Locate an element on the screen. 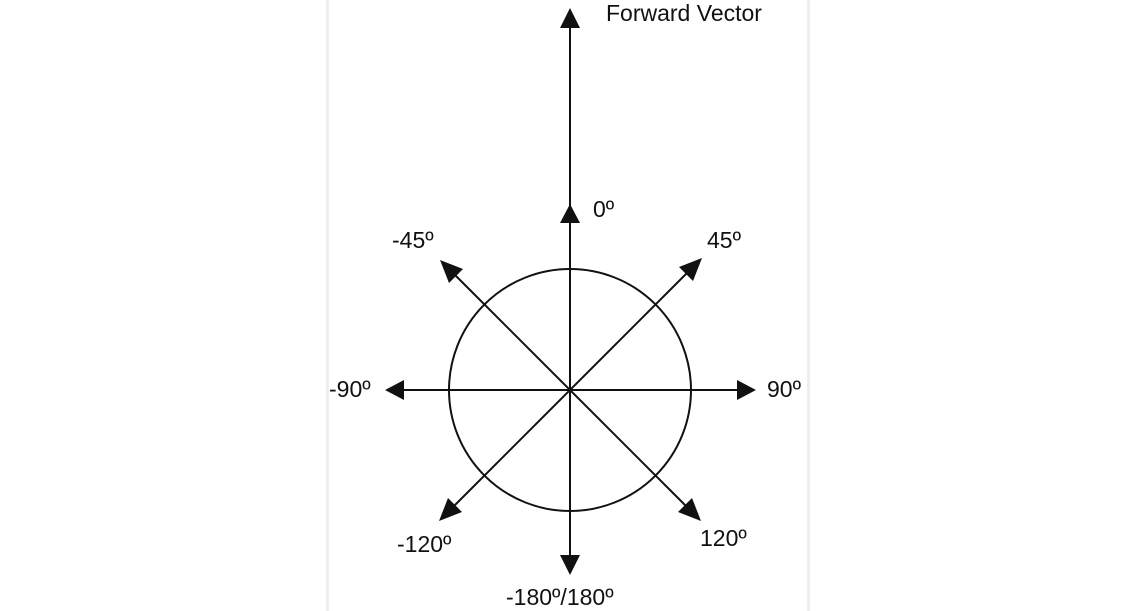  label-neg120-deg: -120º is located at coordinates (424, 544).